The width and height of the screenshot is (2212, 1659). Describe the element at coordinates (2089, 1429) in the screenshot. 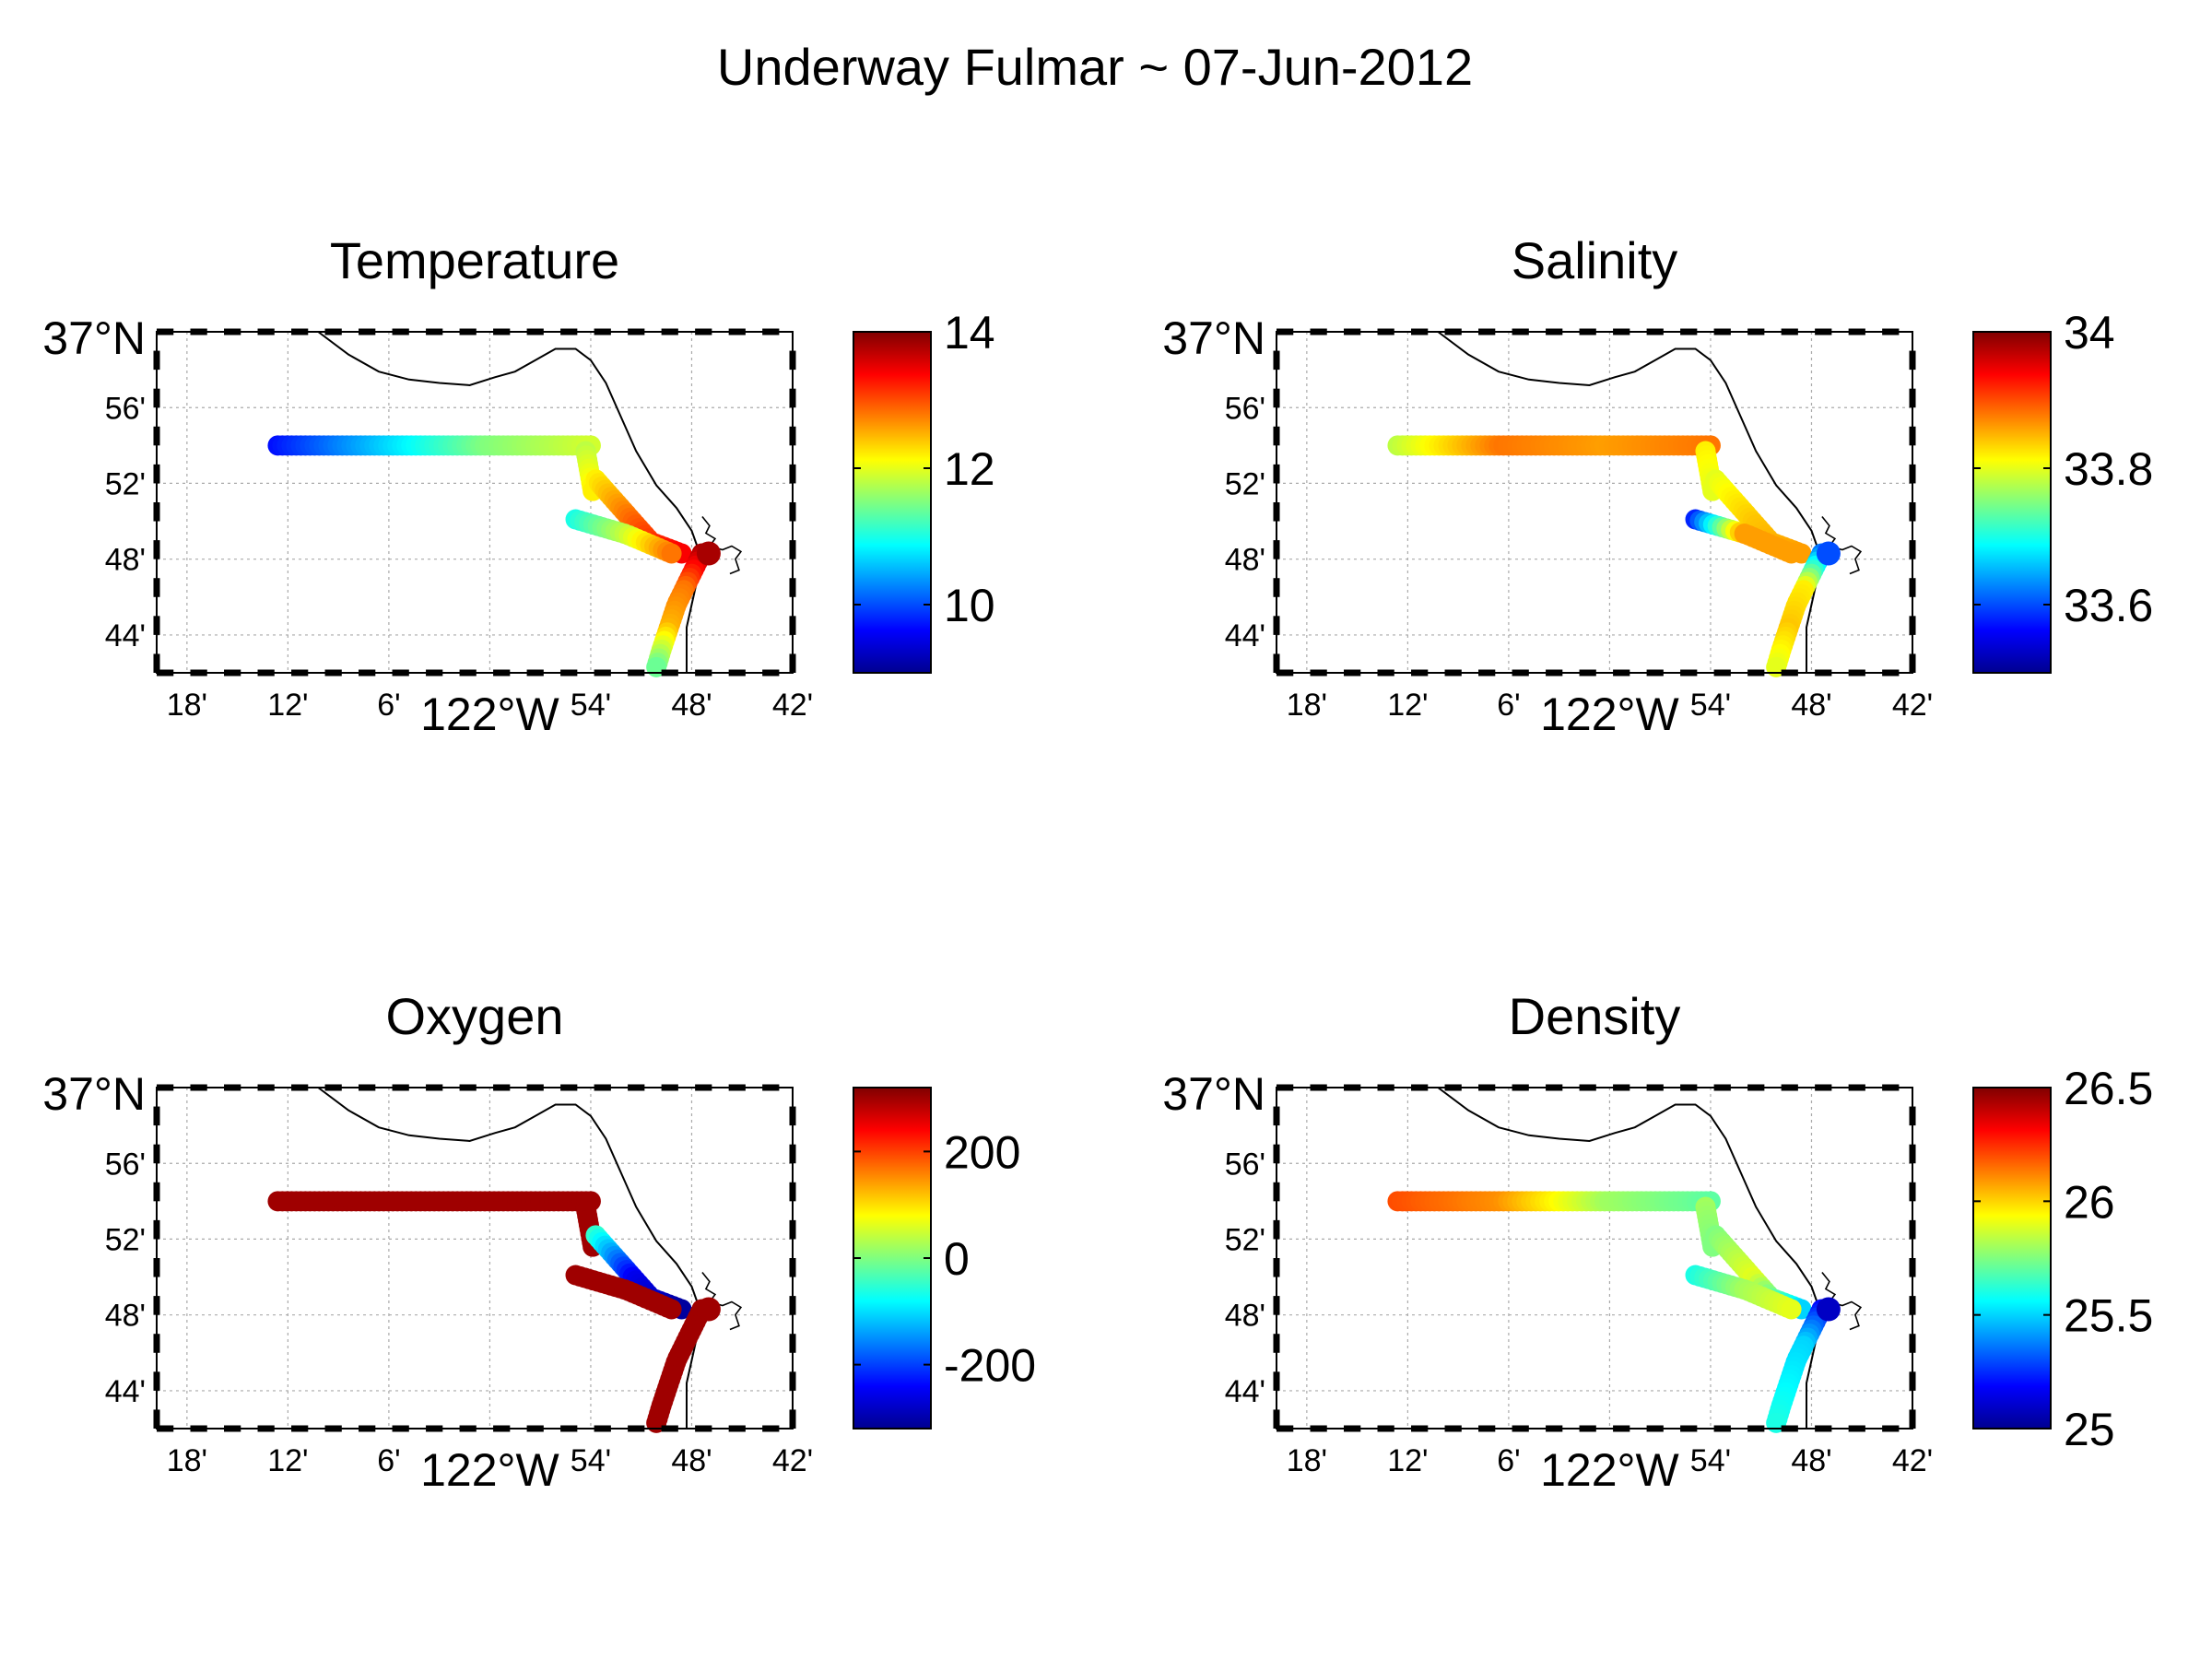

I see `colorbar-tick-label: 25` at that location.